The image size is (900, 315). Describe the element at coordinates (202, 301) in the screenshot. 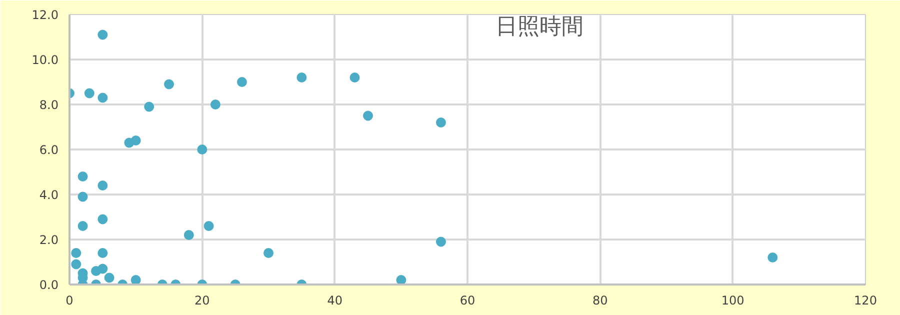

I see `x-tick-label: 20` at that location.